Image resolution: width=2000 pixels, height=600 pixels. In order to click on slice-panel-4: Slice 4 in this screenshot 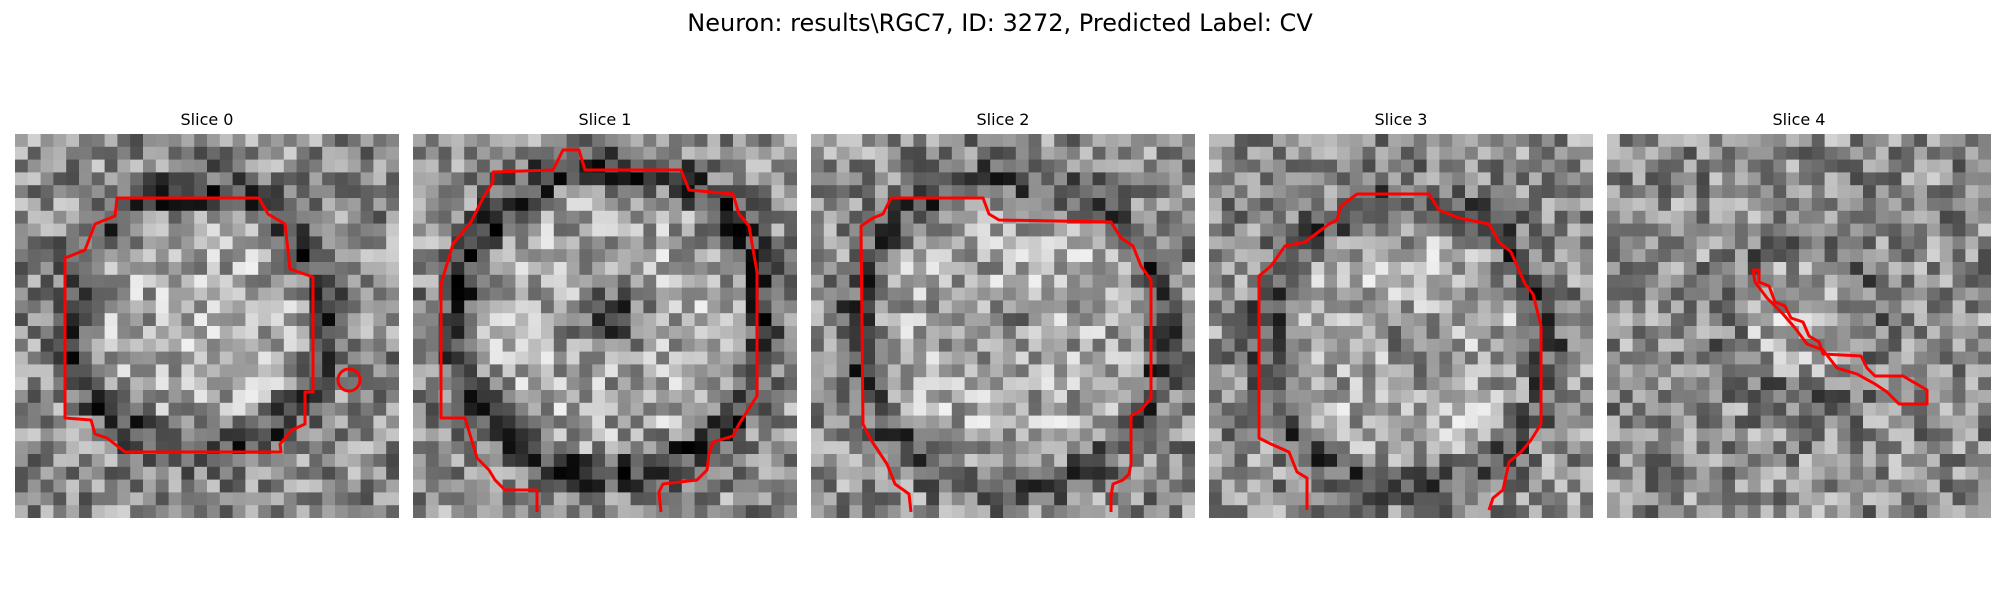, I will do `click(1799, 313)`.